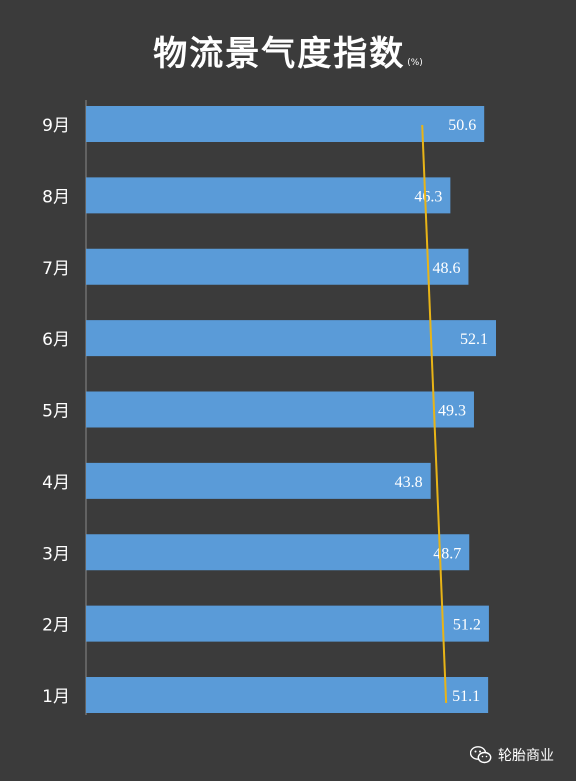 This screenshot has height=781, width=576. What do you see at coordinates (258, 480) in the screenshot?
I see `bar-4月` at bounding box center [258, 480].